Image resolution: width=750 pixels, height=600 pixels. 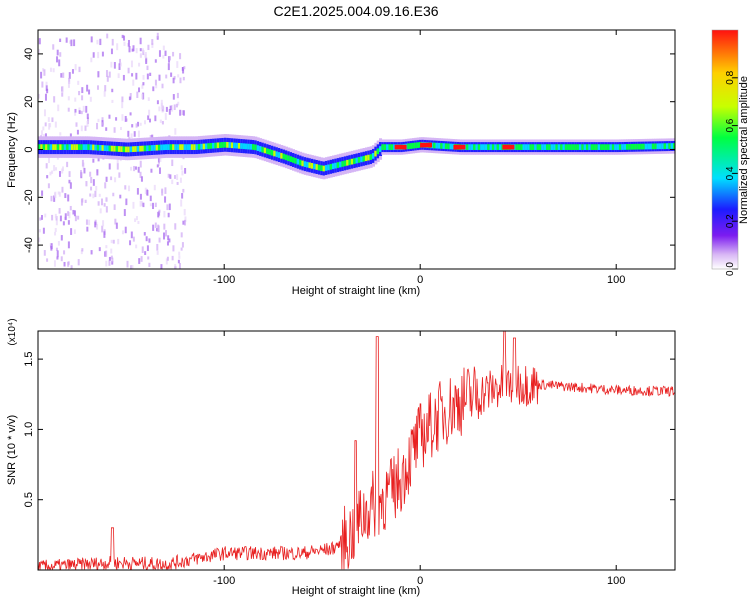 I want to click on bottom-y-tick-label: 0.5, so click(x=29, y=499).